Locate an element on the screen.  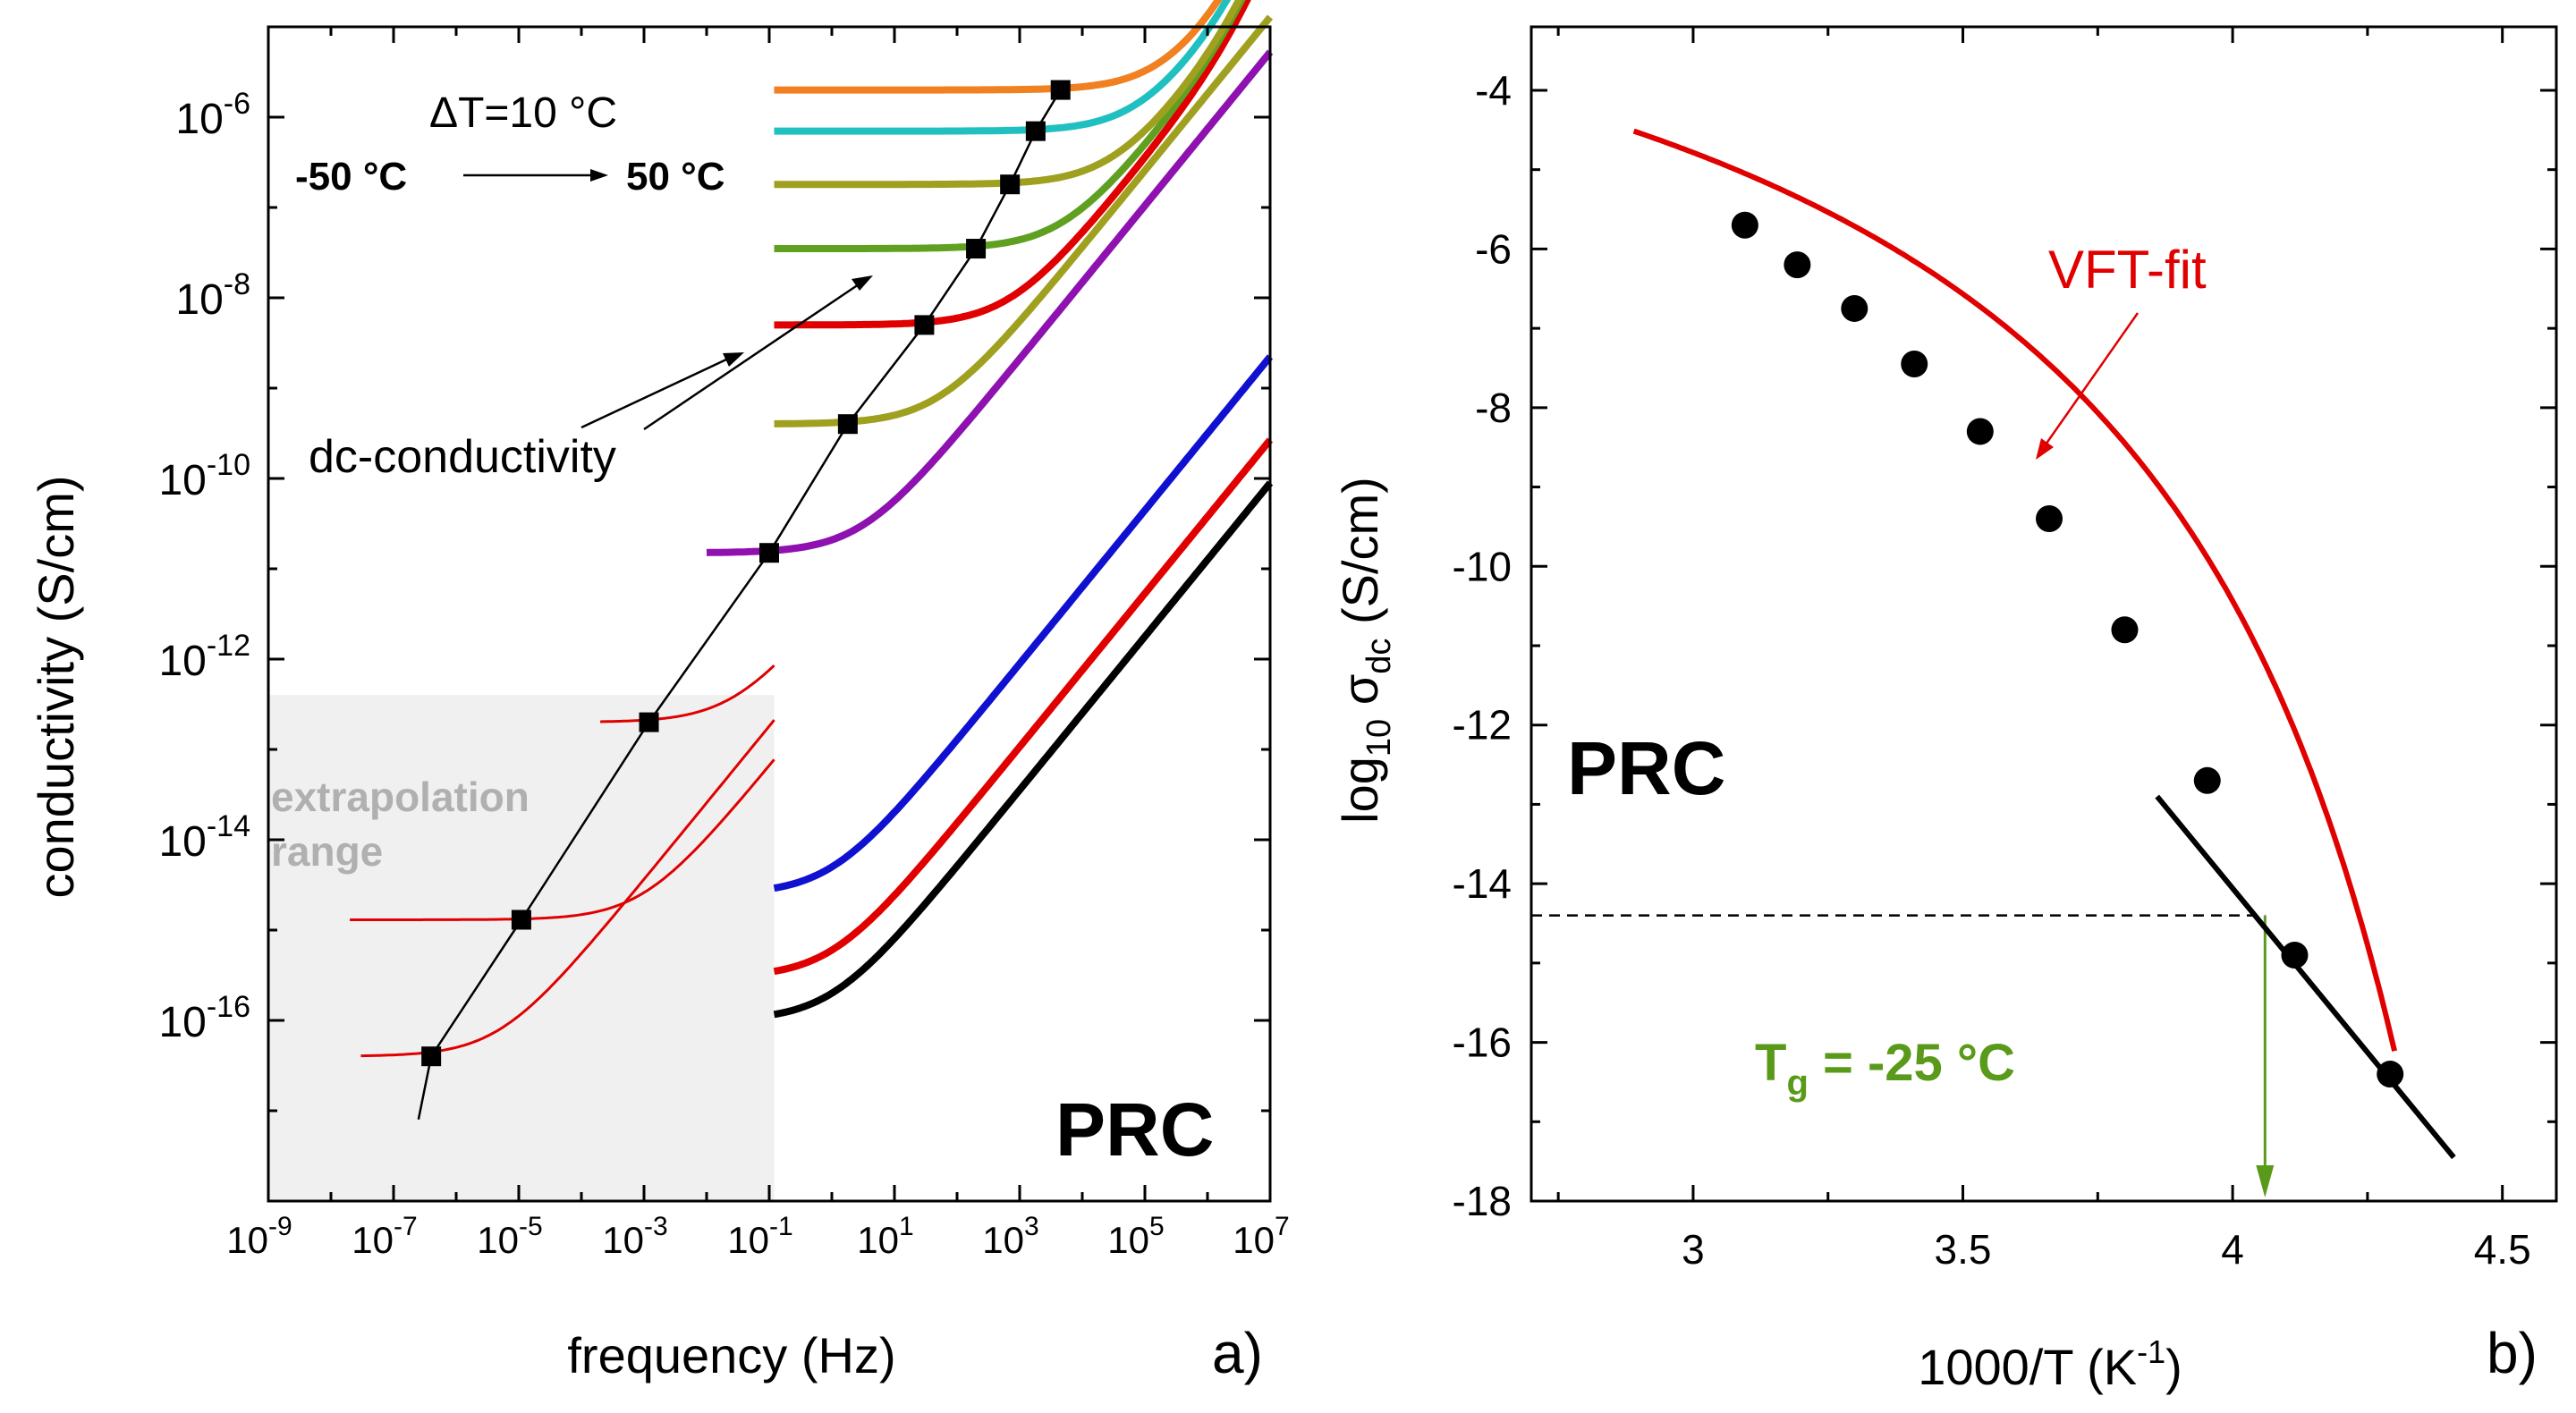
b-ytick-label-1: -6 is located at coordinates (1493, 248).